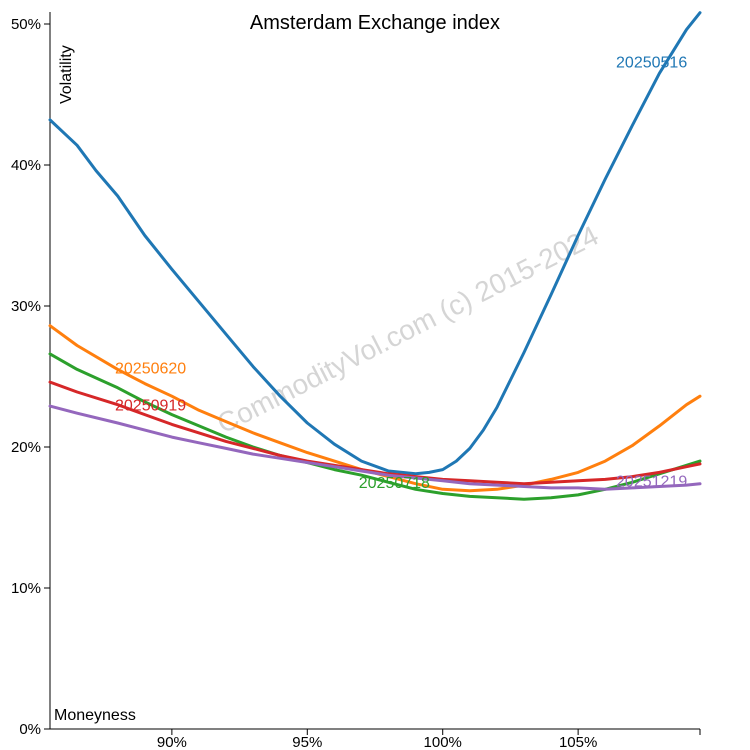 This screenshot has width=750, height=750. I want to click on x-tick-label: 95%, so click(307, 742).